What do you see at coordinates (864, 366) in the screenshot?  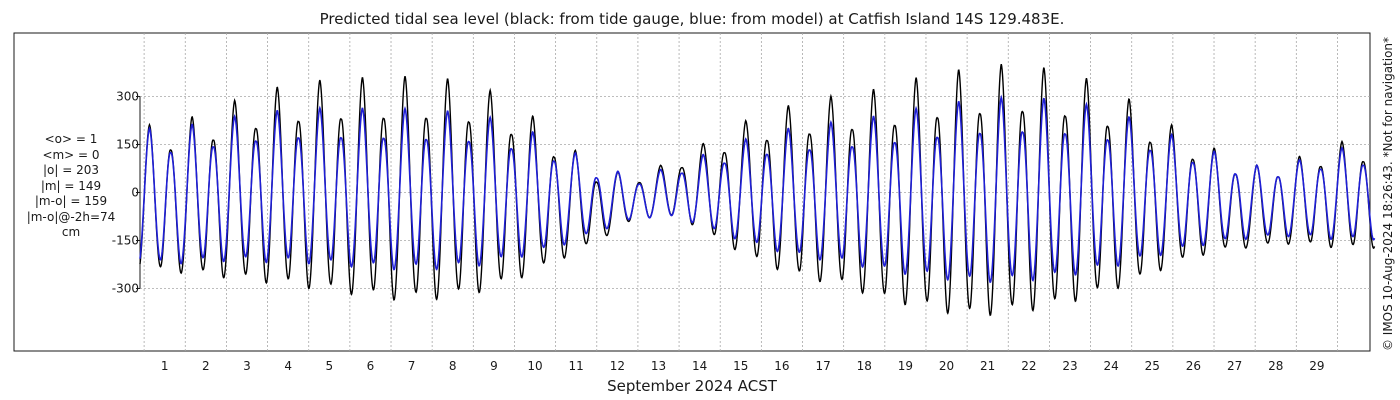 I see `x-tick-label: 18` at bounding box center [864, 366].